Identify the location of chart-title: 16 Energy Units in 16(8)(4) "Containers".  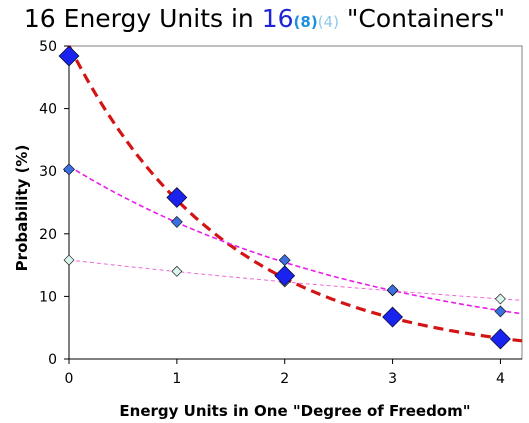
(264, 19).